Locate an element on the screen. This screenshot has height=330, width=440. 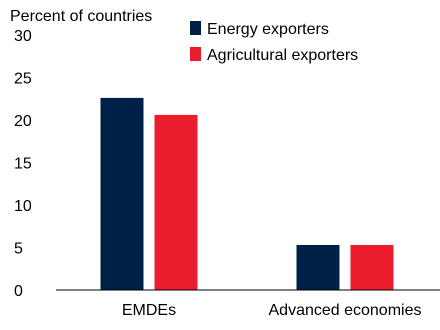
y-tick-label: 10 is located at coordinates (23, 206).